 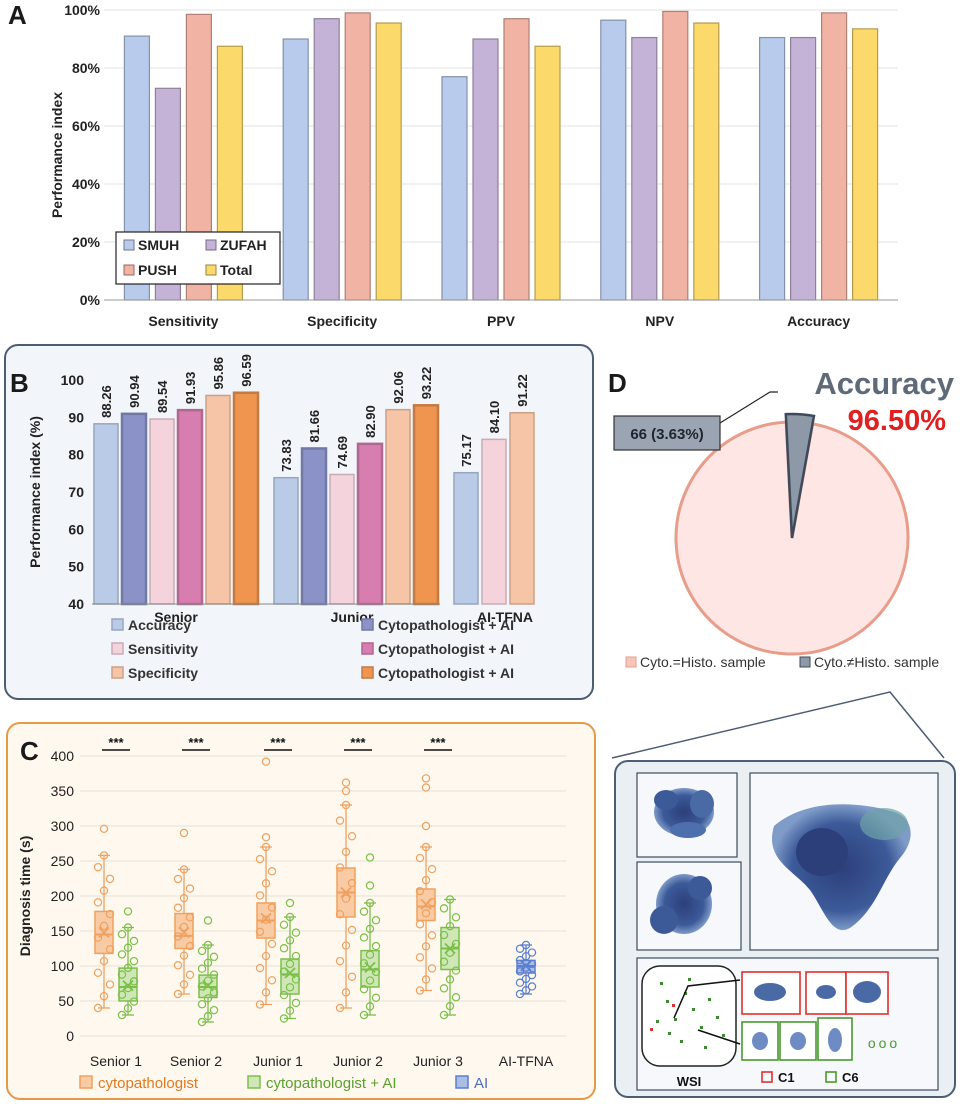 I want to click on legend-d-swatch-match, so click(x=631, y=662).